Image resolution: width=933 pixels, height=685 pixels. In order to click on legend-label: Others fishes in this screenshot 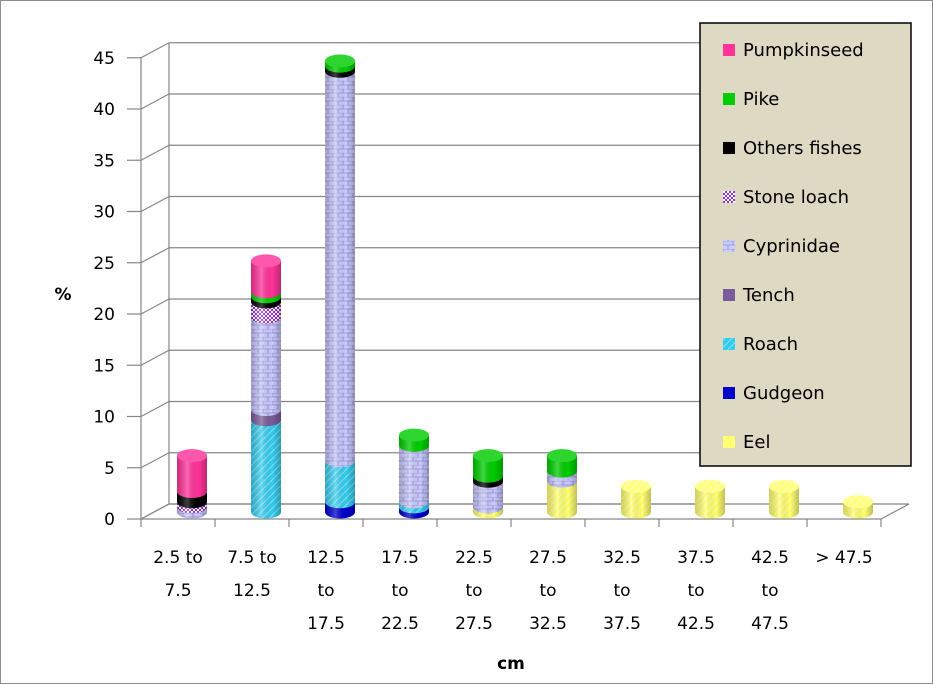, I will do `click(802, 148)`.